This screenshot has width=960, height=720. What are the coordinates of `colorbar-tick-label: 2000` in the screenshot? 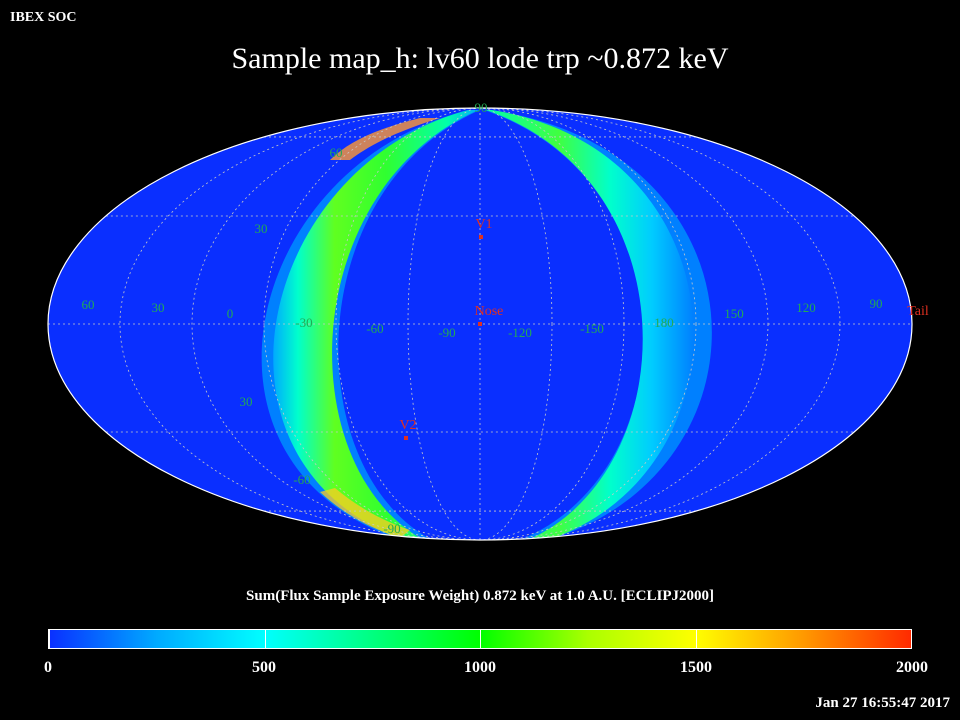 It's located at (912, 667).